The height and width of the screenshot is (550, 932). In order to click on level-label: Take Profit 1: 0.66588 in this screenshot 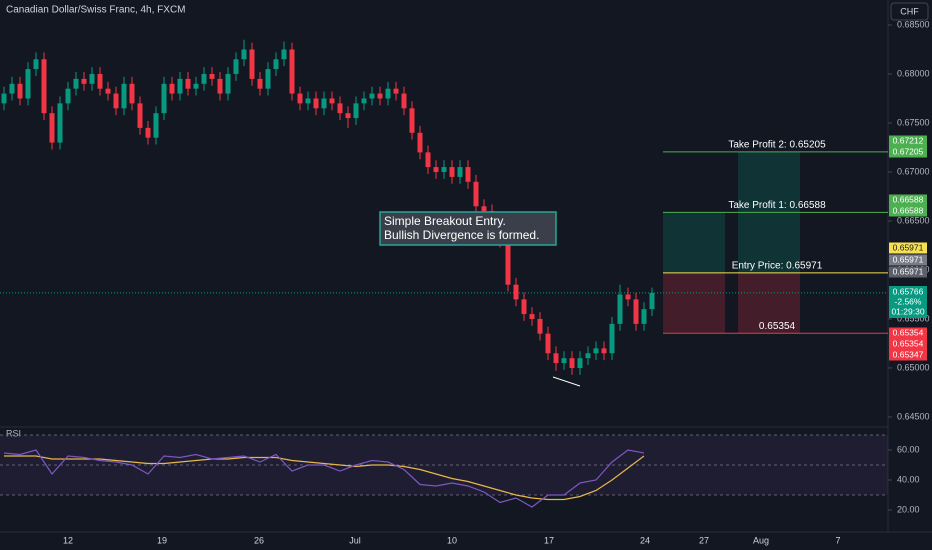, I will do `click(777, 205)`.